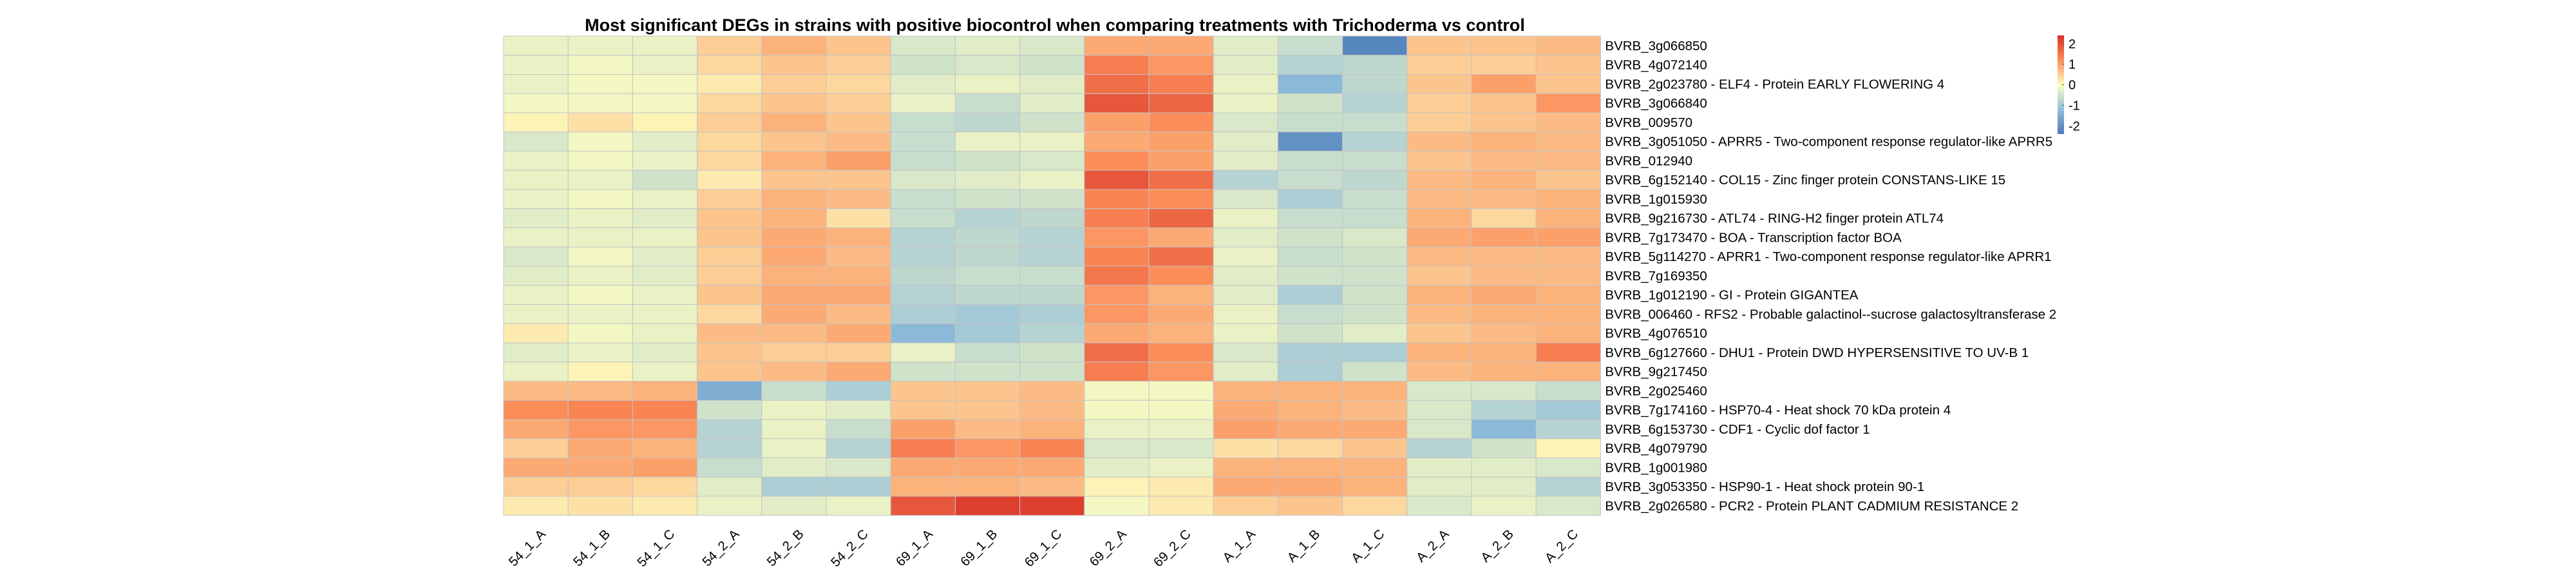  What do you see at coordinates (1562, 546) in the screenshot?
I see `column-label: A_2_C` at bounding box center [1562, 546].